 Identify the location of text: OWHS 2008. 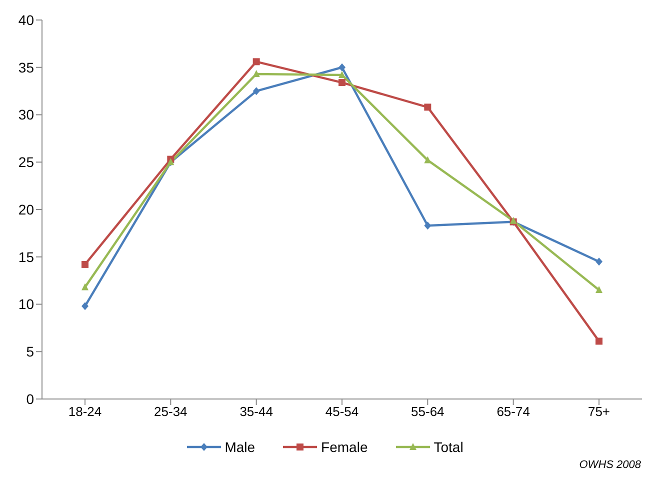
(610, 465).